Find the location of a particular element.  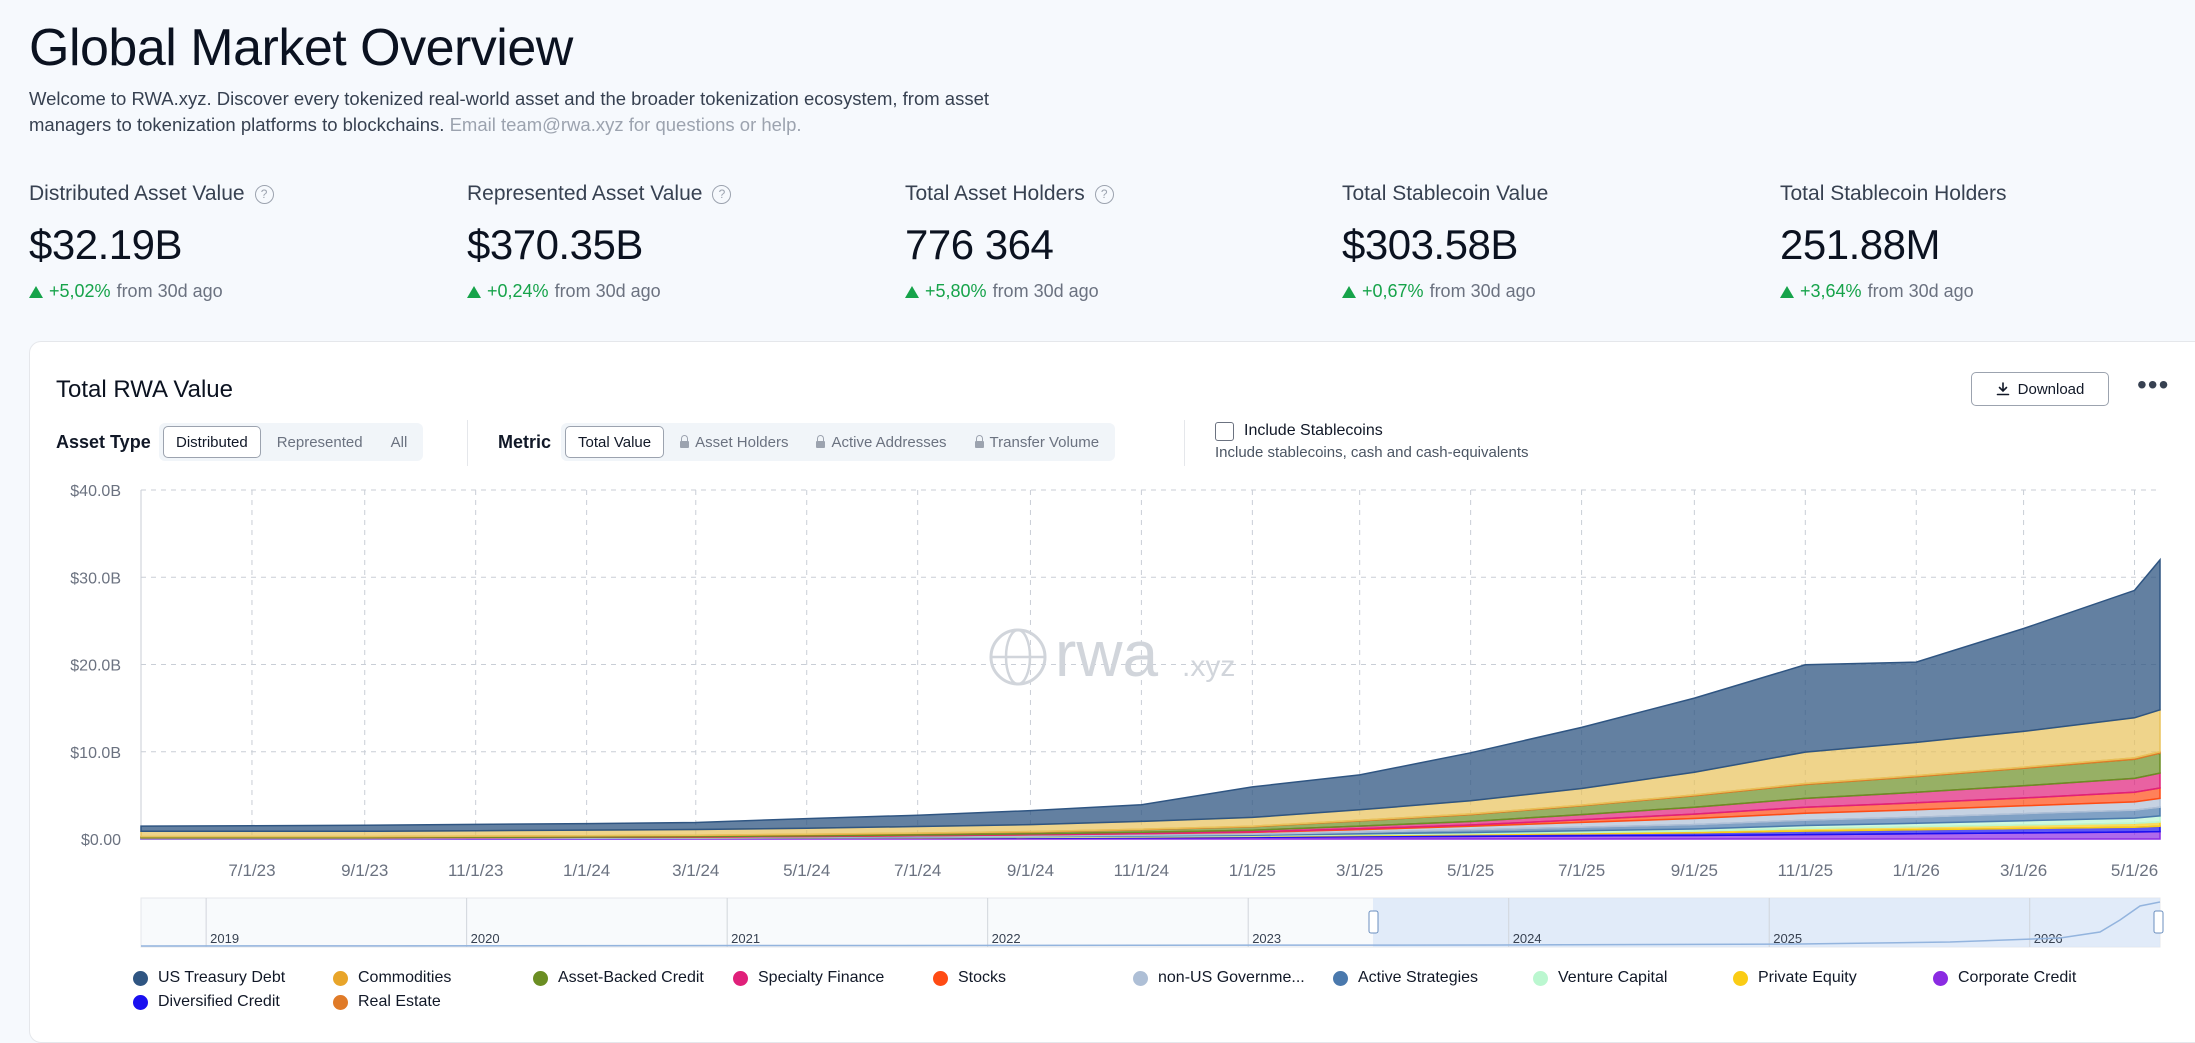

legend-label: Stocks is located at coordinates (982, 977).